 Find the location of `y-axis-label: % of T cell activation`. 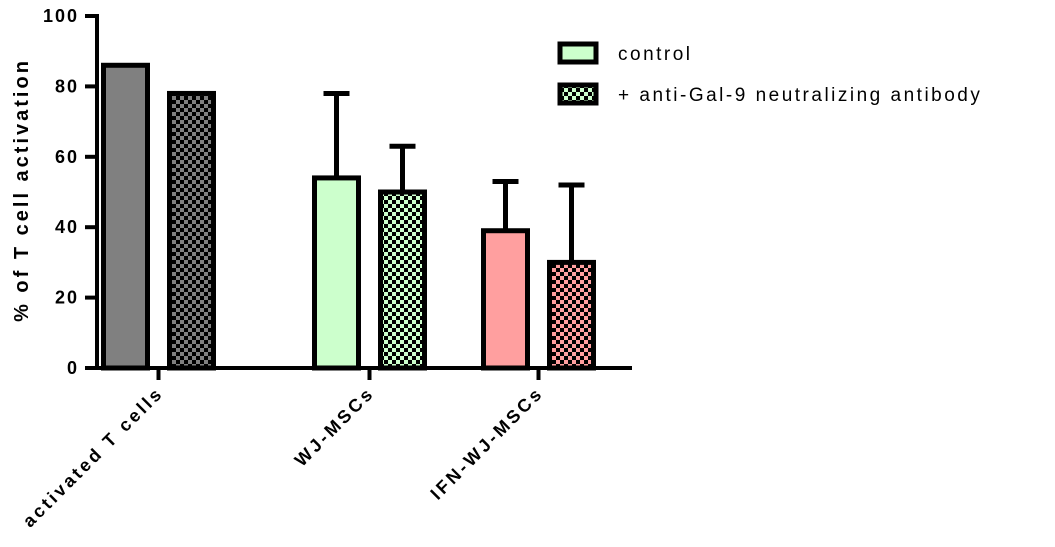

y-axis-label: % of T cell activation is located at coordinates (22, 190).